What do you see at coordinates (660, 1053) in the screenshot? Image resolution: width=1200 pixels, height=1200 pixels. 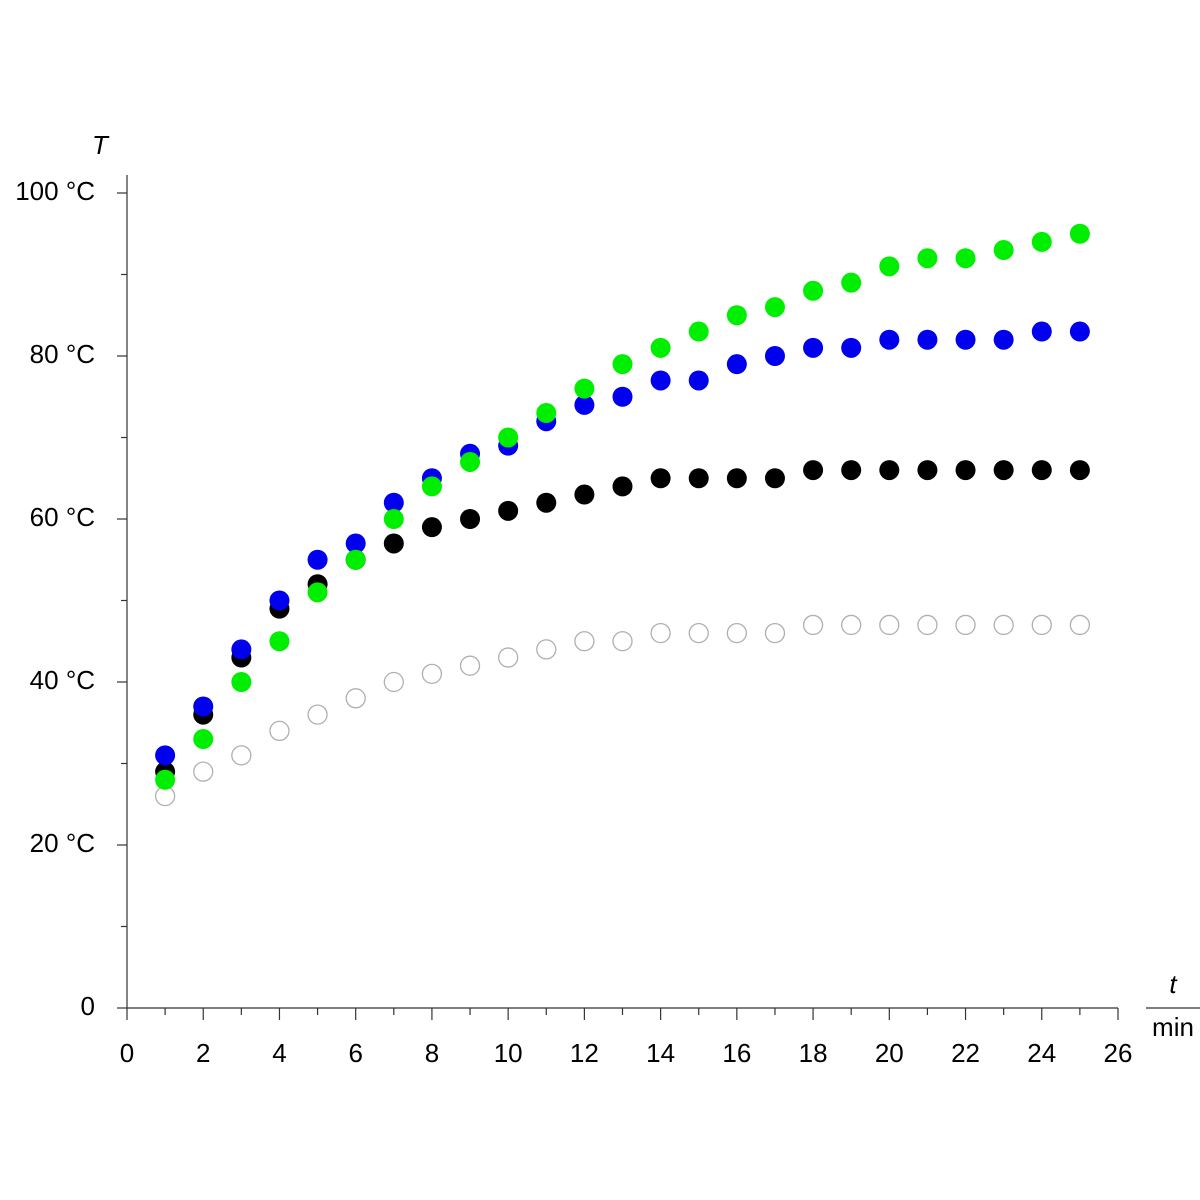 I see `x-tick-label: 14` at bounding box center [660, 1053].